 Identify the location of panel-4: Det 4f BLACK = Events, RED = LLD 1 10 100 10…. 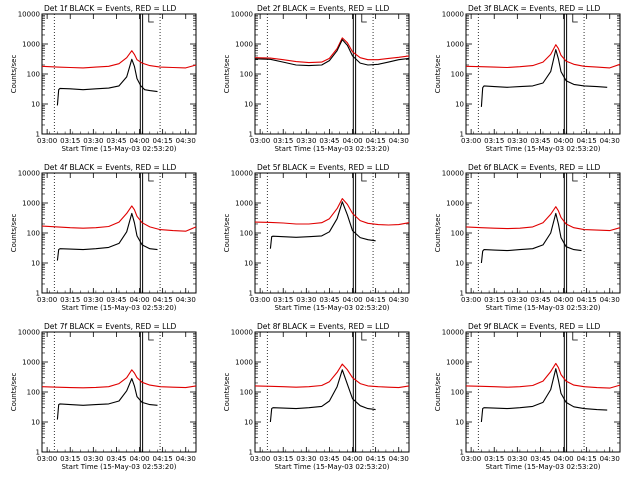
(103, 237).